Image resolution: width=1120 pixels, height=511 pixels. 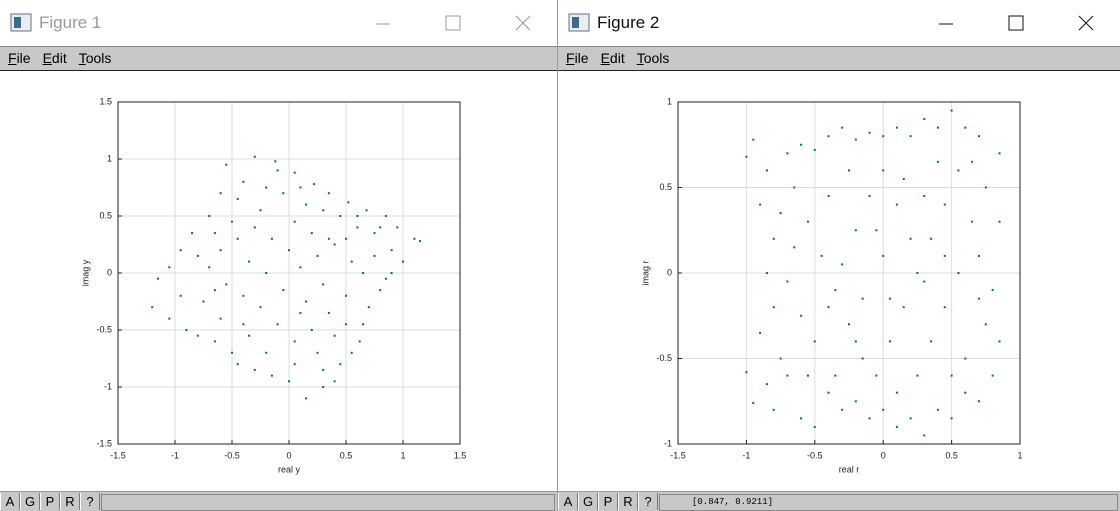 I want to click on y-axis-label: imag r, so click(x=645, y=272).